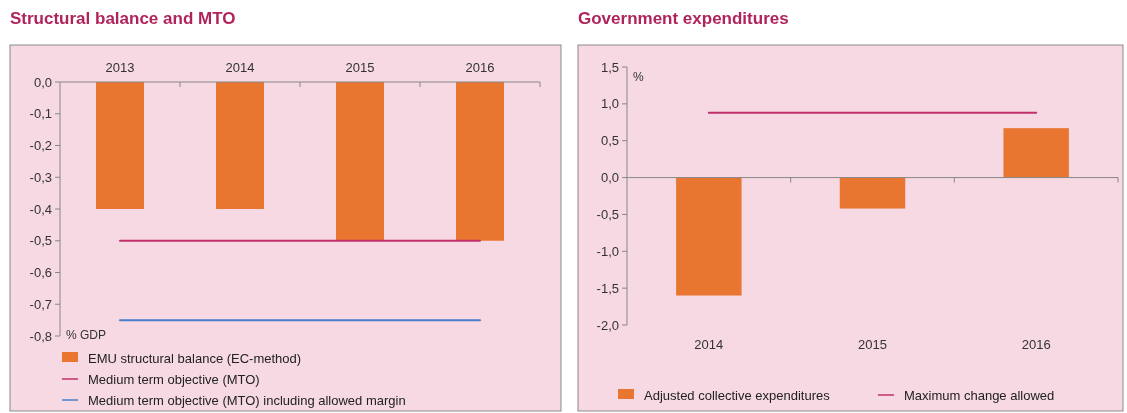  What do you see at coordinates (86, 335) in the screenshot?
I see `y-axis-title: % GDP` at bounding box center [86, 335].